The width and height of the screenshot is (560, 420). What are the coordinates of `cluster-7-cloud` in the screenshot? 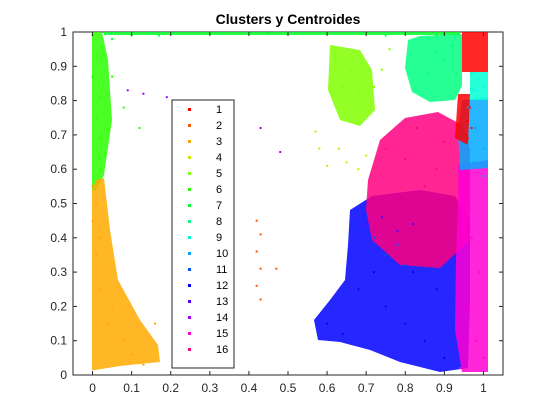 It's located at (282, 33).